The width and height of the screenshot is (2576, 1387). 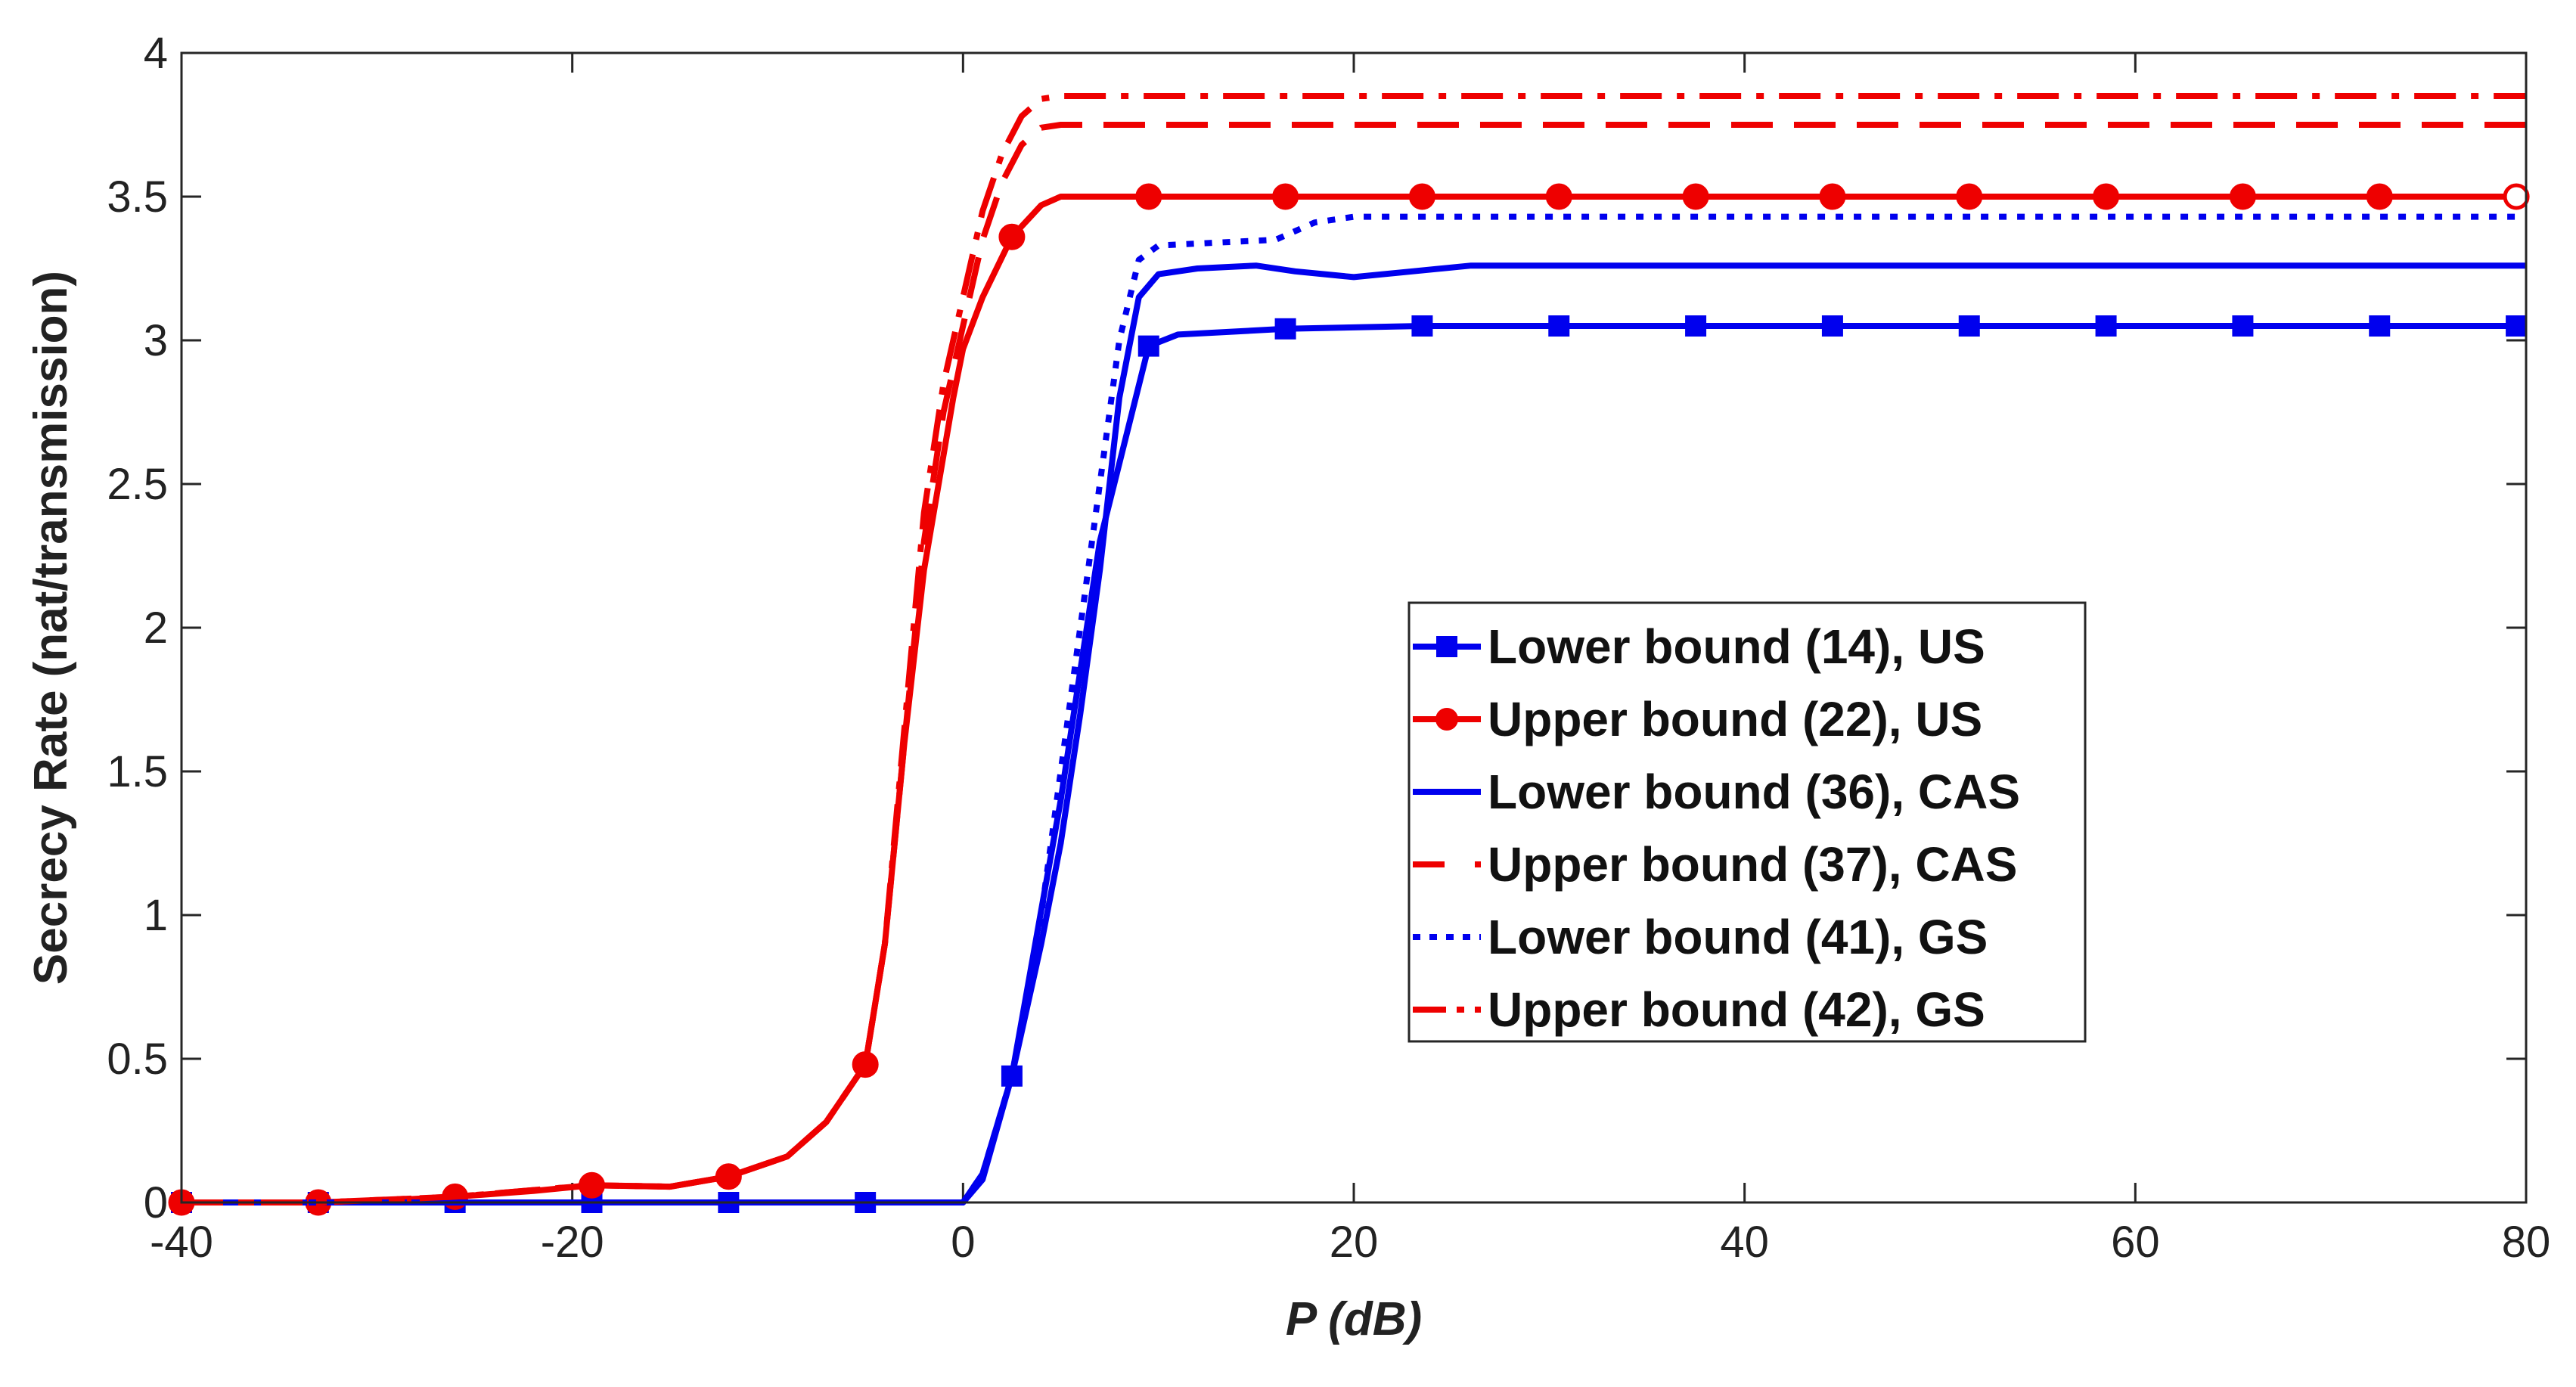 What do you see at coordinates (137, 197) in the screenshot?
I see `y-tick-label: 3.5` at bounding box center [137, 197].